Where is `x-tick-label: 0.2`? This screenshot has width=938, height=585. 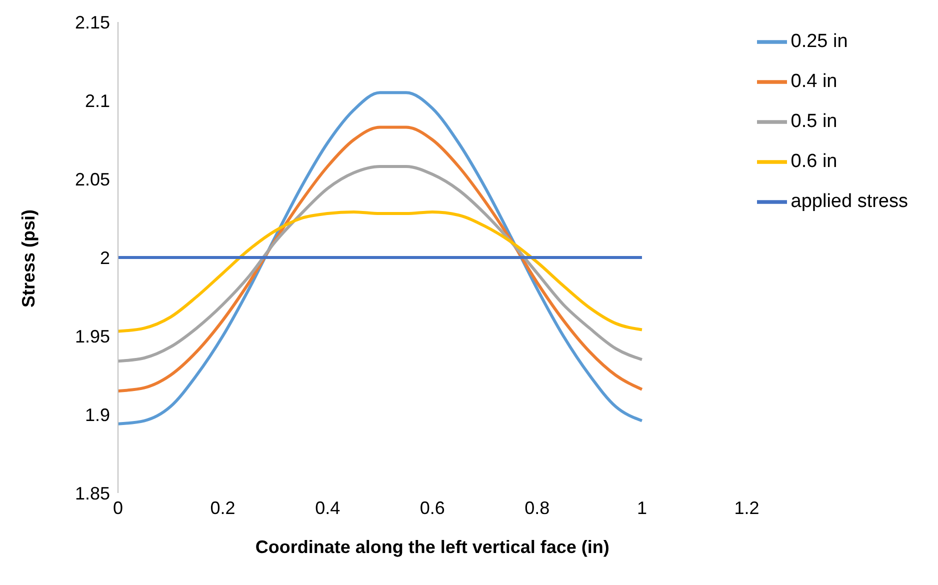
x-tick-label: 0.2 is located at coordinates (223, 508).